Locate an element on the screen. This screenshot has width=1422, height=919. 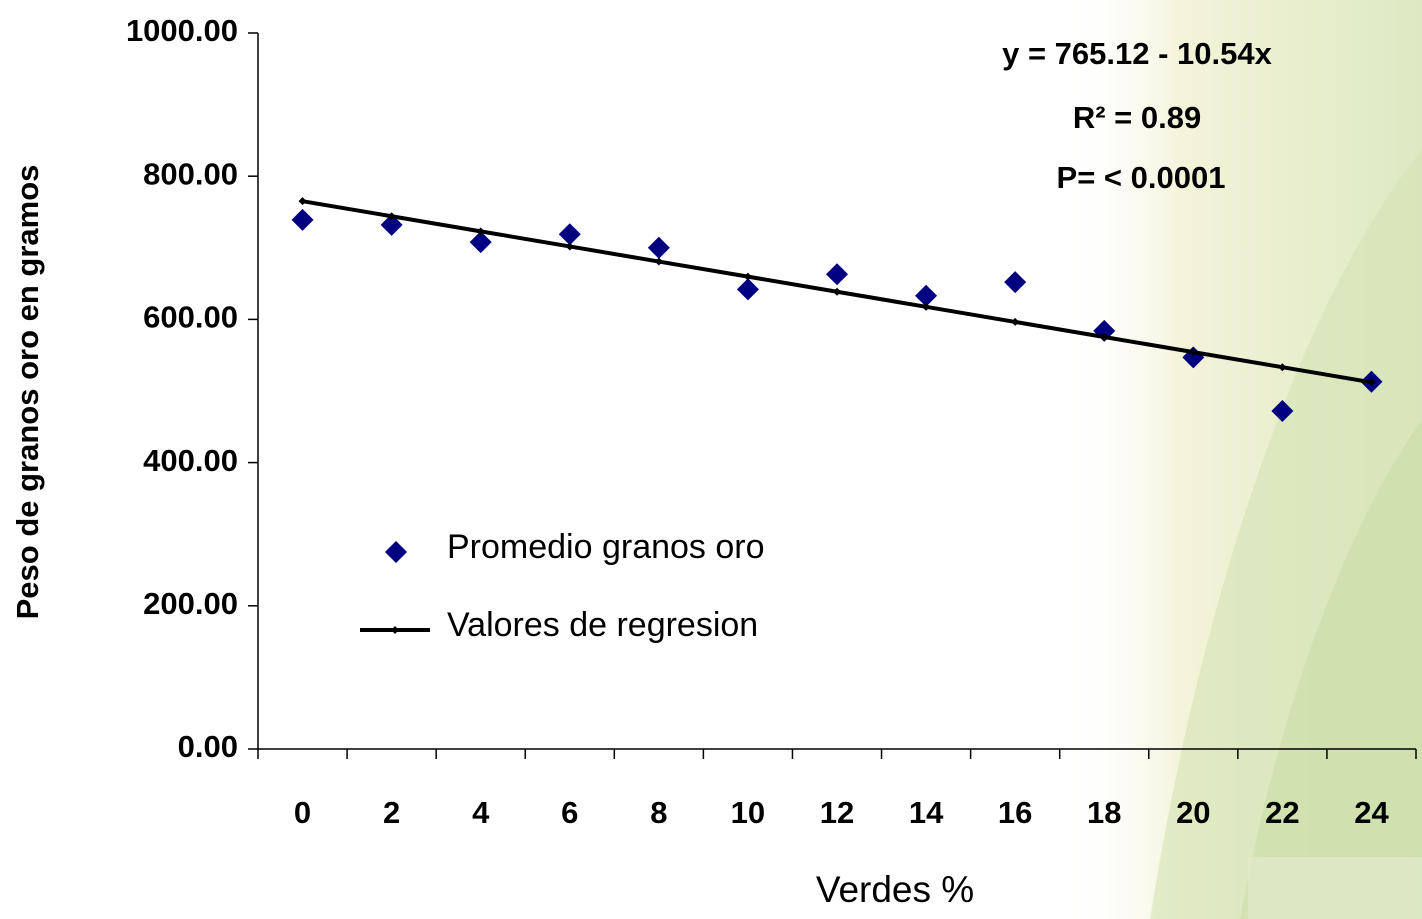
x-tick-label: 4 is located at coordinates (481, 812).